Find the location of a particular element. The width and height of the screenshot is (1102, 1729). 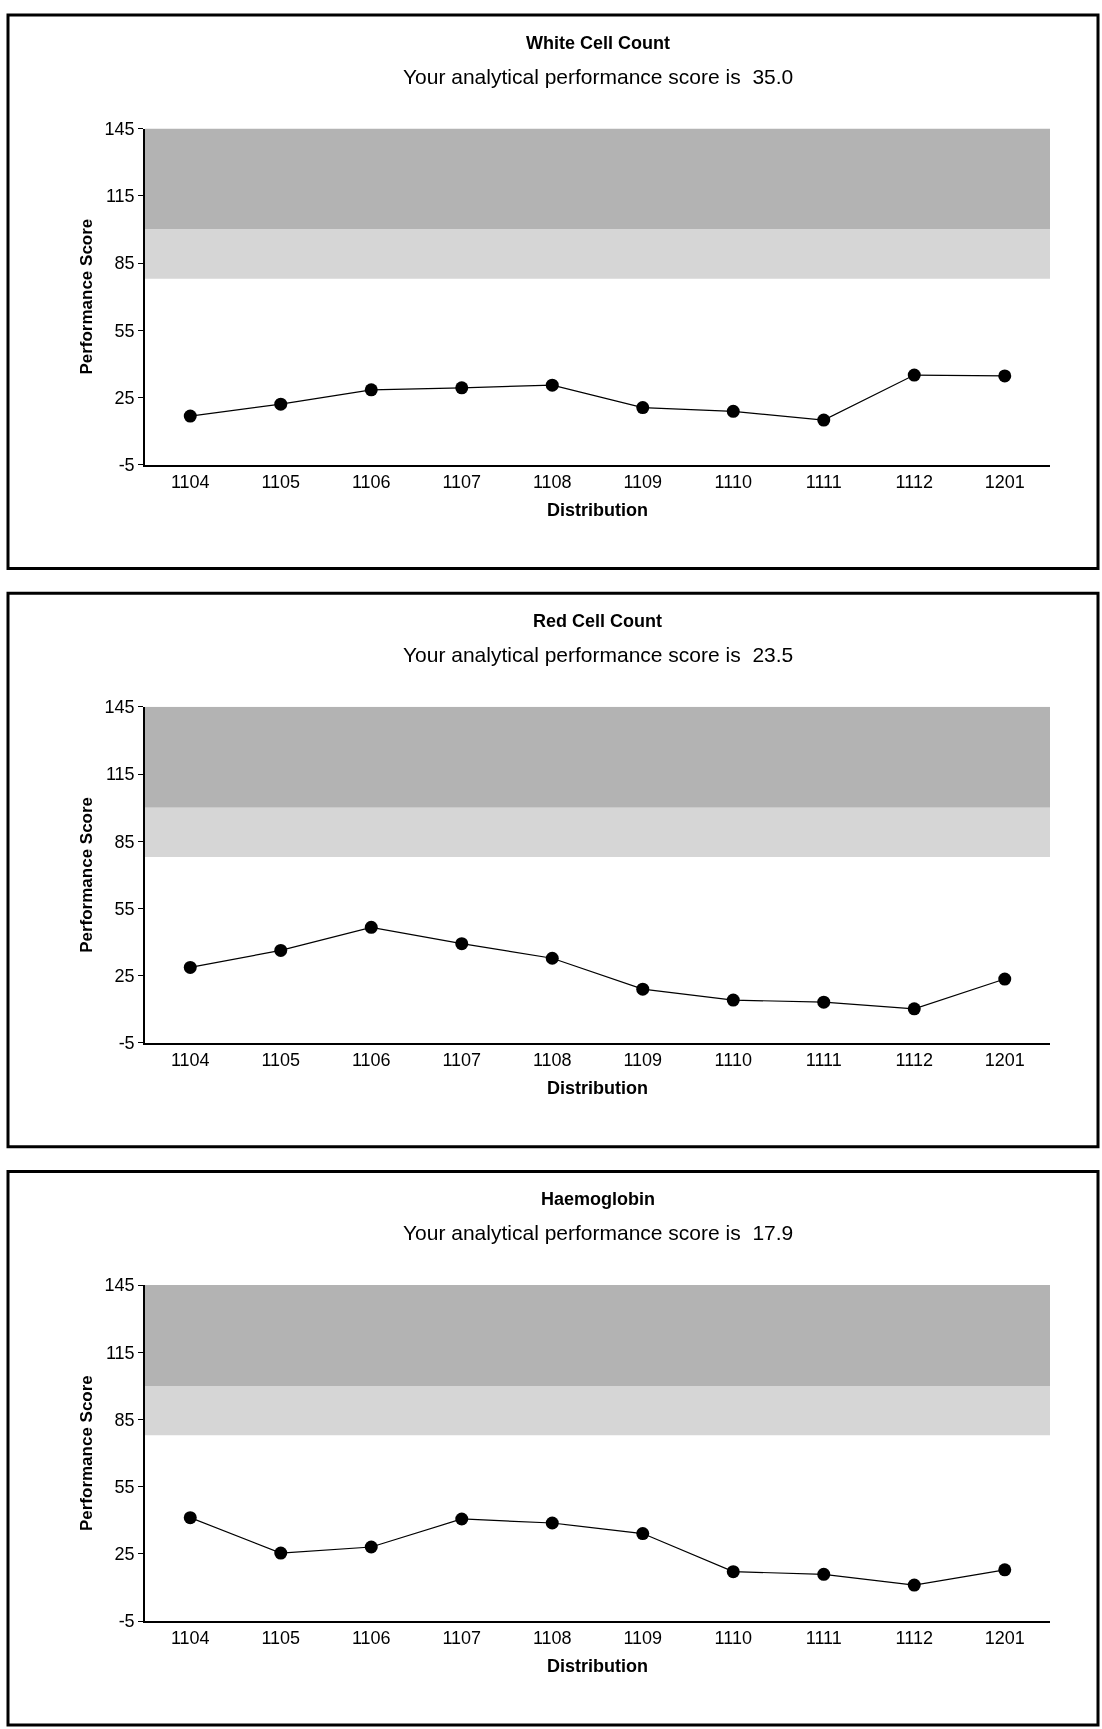

chart-title: Haemoglobin is located at coordinates (598, 1199).